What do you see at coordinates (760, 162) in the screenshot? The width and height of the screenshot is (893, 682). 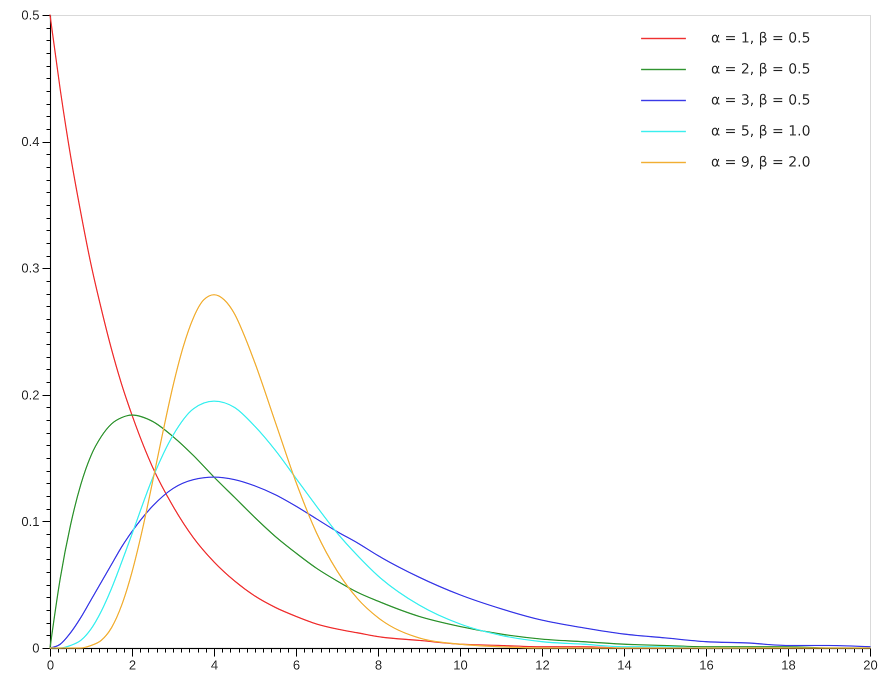 I see `legend-label: α = 9, β = 2.0` at bounding box center [760, 162].